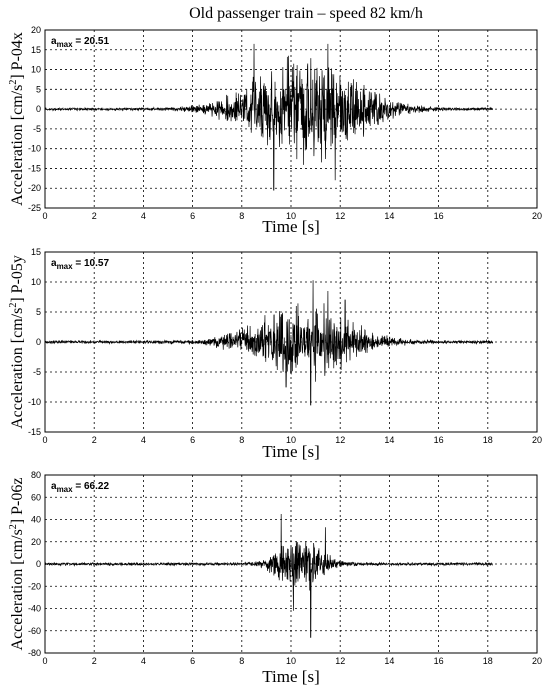  Describe the element at coordinates (17, 119) in the screenshot. I see `y-axis-label: Acceleration [cm/s2] P-04x` at that location.